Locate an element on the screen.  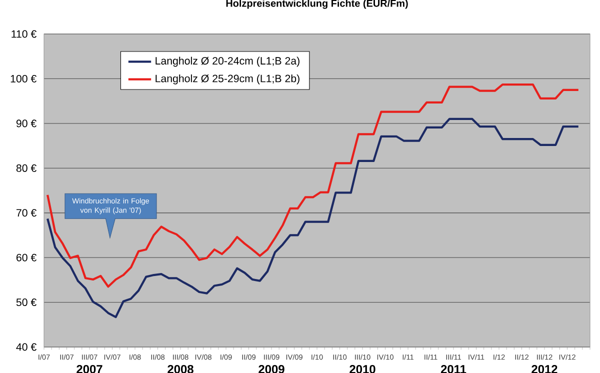
text: 2012 is located at coordinates (545, 368).